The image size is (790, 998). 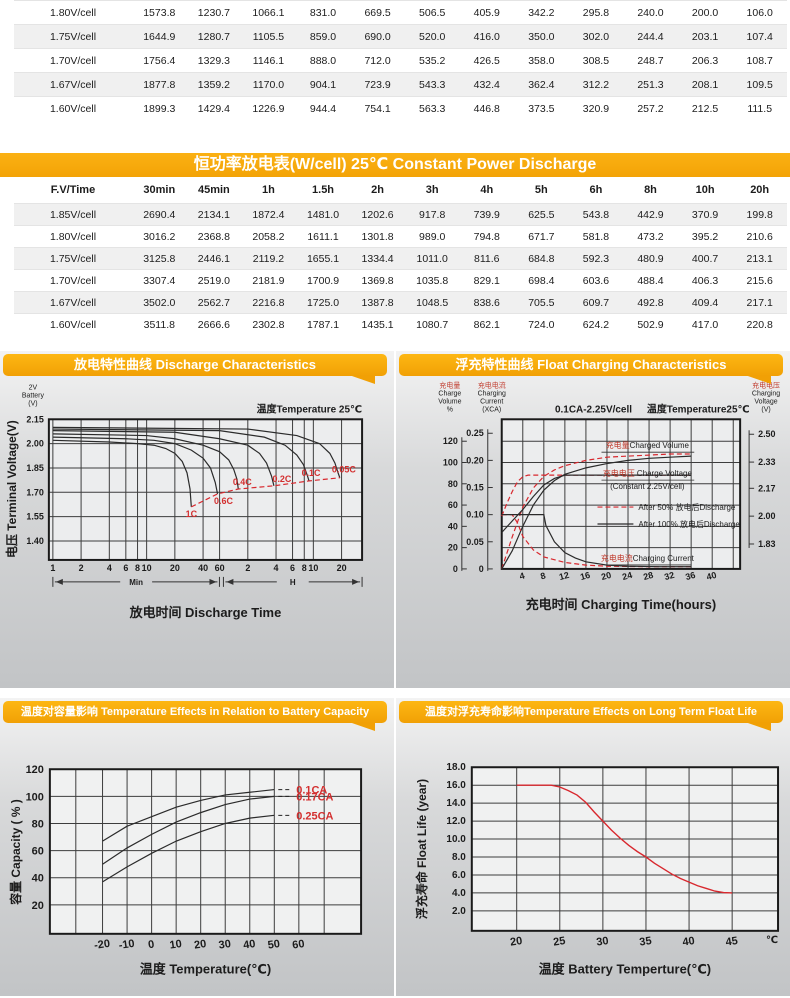 I want to click on cell: 2302.8, so click(x=268, y=324).